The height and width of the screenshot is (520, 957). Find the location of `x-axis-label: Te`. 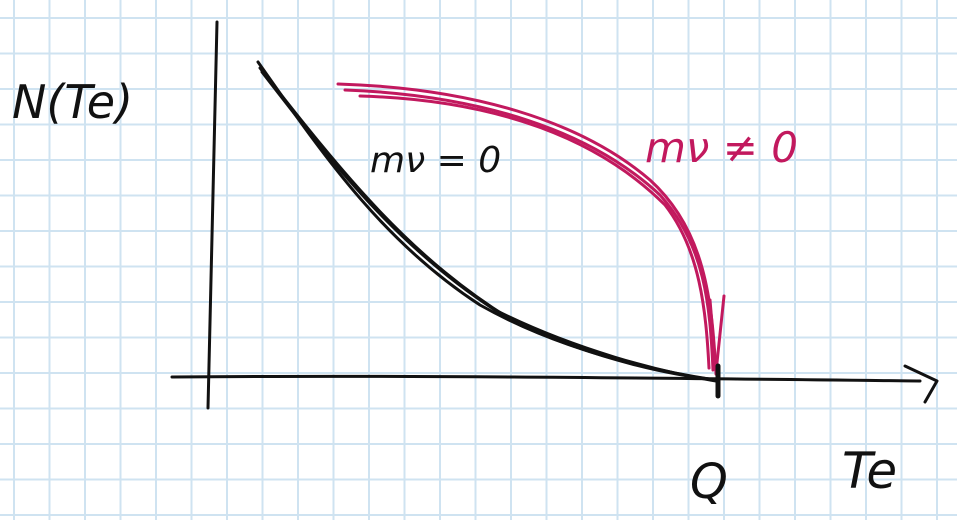

x-axis-label: Te is located at coordinates (869, 471).